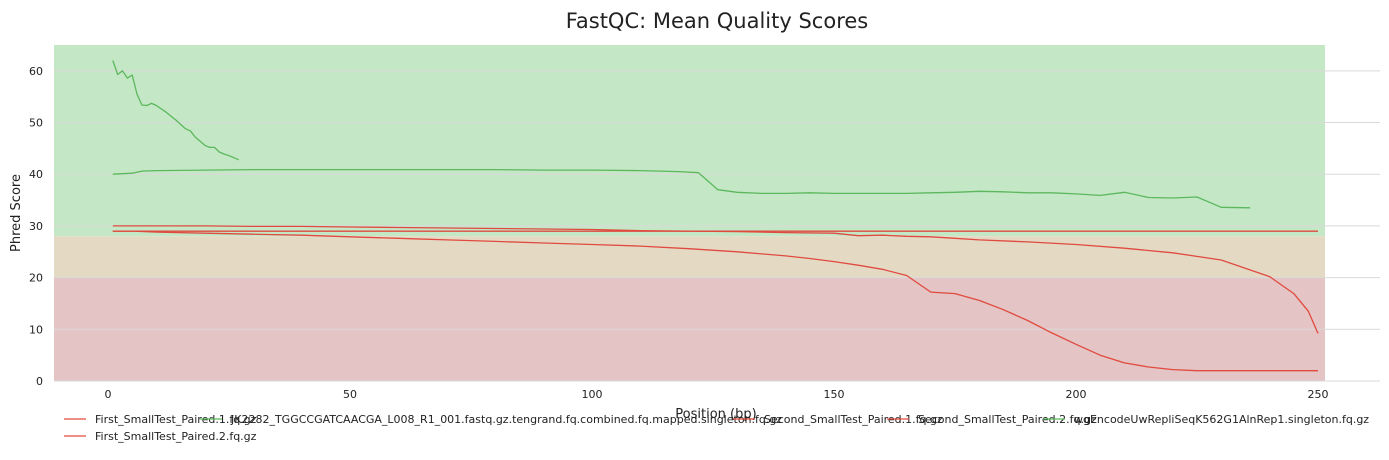 The image size is (1389, 460). Describe the element at coordinates (176, 436) in the screenshot. I see `legend-label: First_SmallTest_Paired.2.fq.gz` at that location.